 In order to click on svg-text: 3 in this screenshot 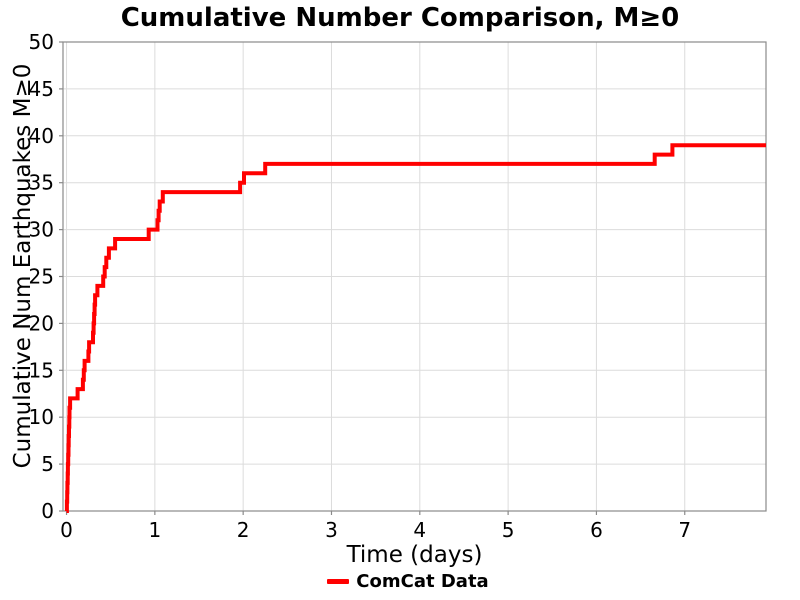, I will do `click(331, 530)`.